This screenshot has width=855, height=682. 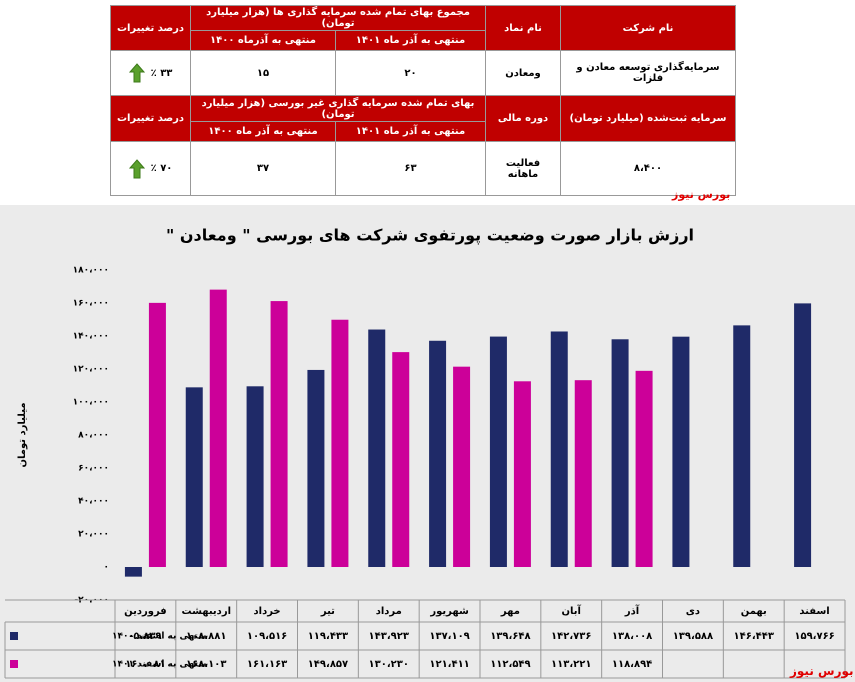 What do you see at coordinates (14, 636) in the screenshot?
I see `legend-swatch` at bounding box center [14, 636].